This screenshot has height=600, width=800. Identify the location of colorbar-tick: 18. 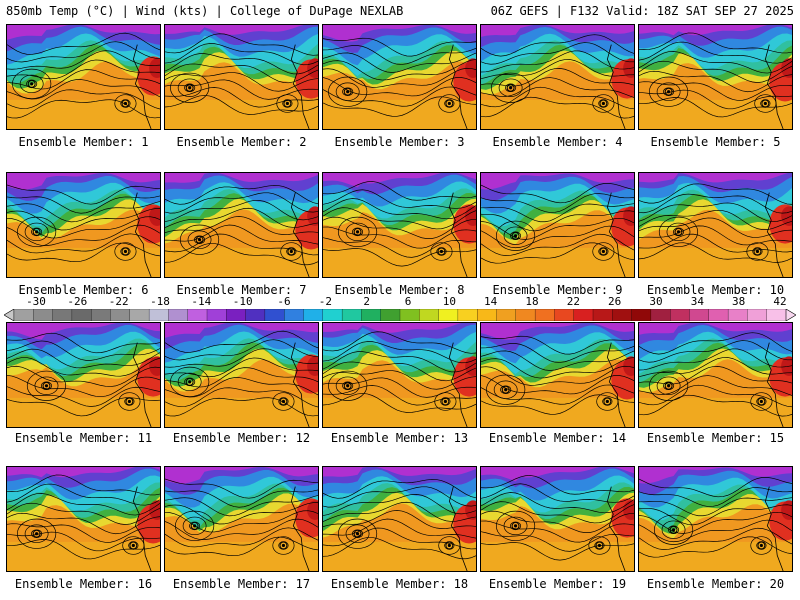
(532, 301).